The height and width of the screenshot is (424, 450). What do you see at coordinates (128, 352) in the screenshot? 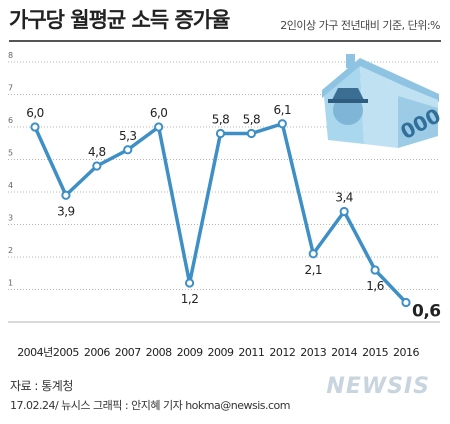
I see `x-tick-label: 2007` at bounding box center [128, 352].